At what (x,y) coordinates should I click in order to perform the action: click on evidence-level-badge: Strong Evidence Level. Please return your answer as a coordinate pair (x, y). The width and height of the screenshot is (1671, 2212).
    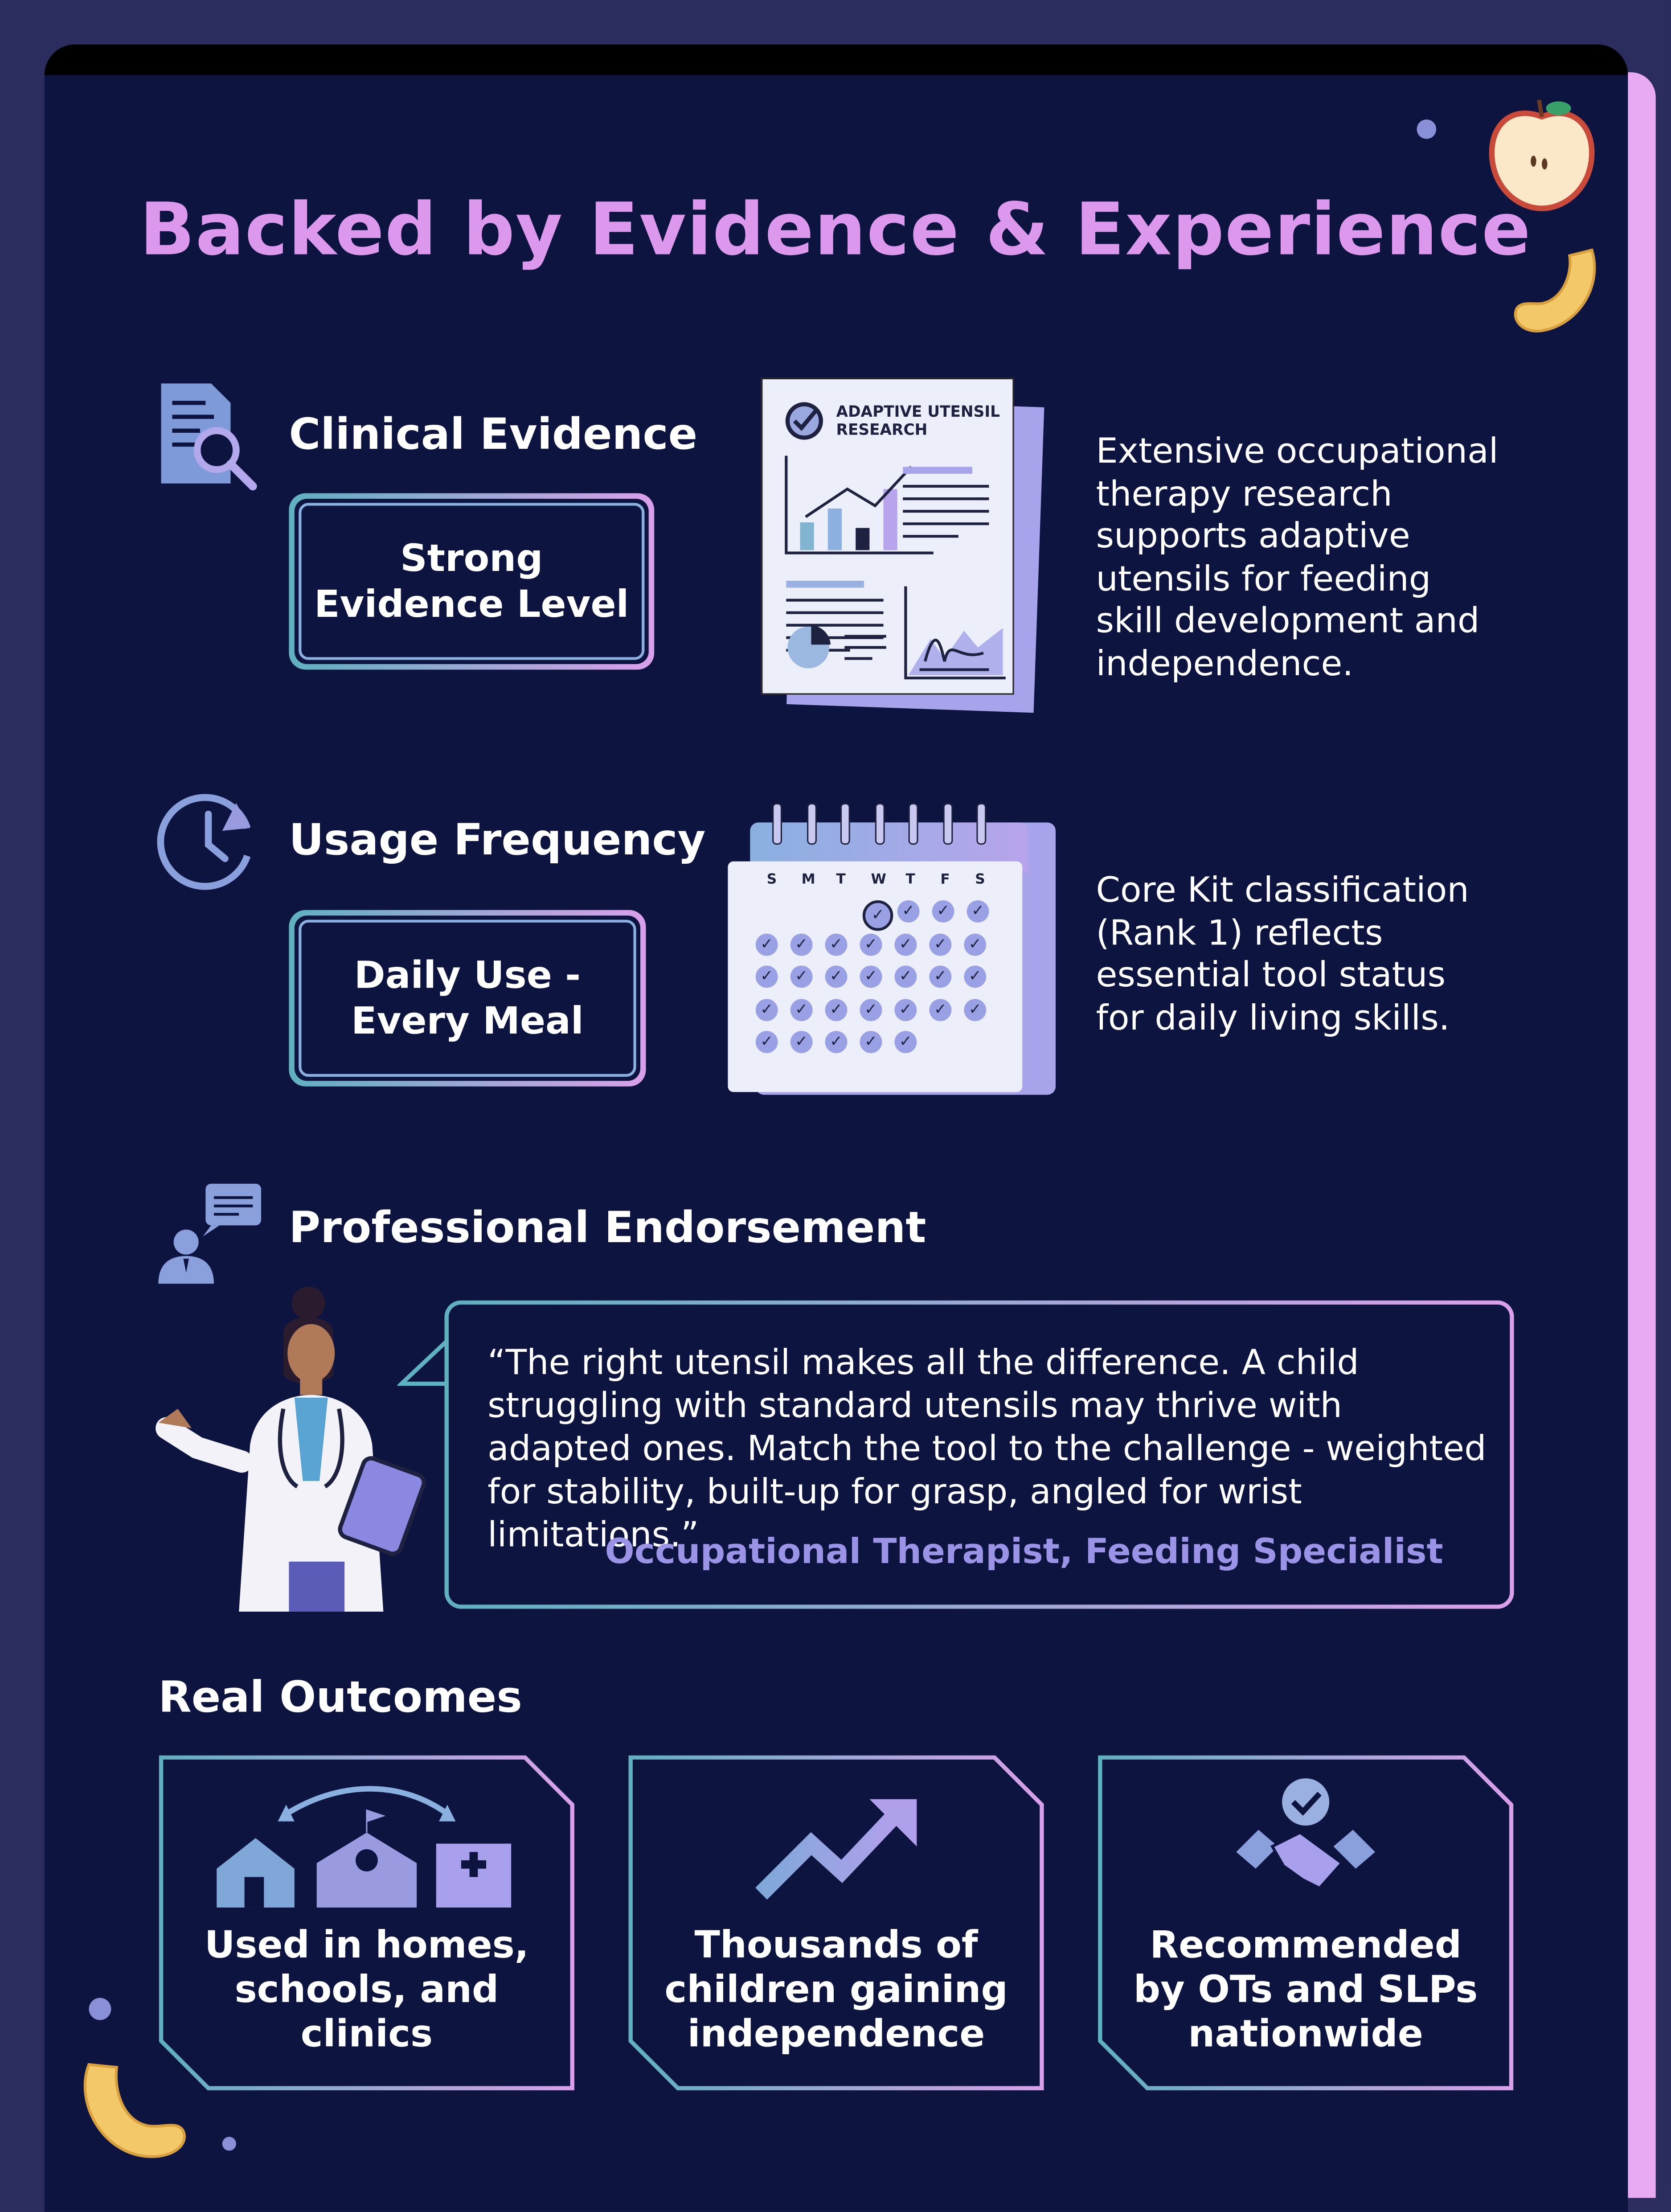
    Looking at the image, I should click on (472, 581).